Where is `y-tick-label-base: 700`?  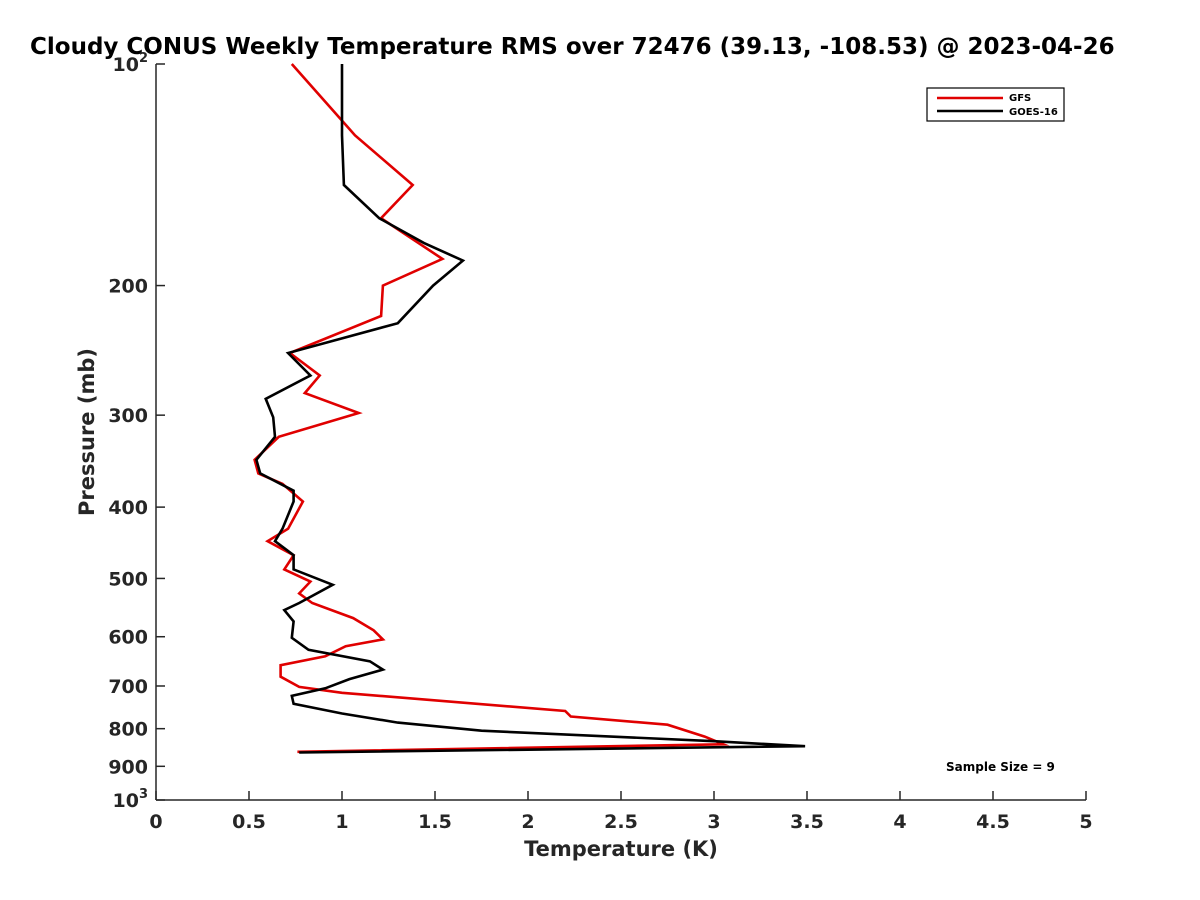
y-tick-label-base: 700 is located at coordinates (128, 687).